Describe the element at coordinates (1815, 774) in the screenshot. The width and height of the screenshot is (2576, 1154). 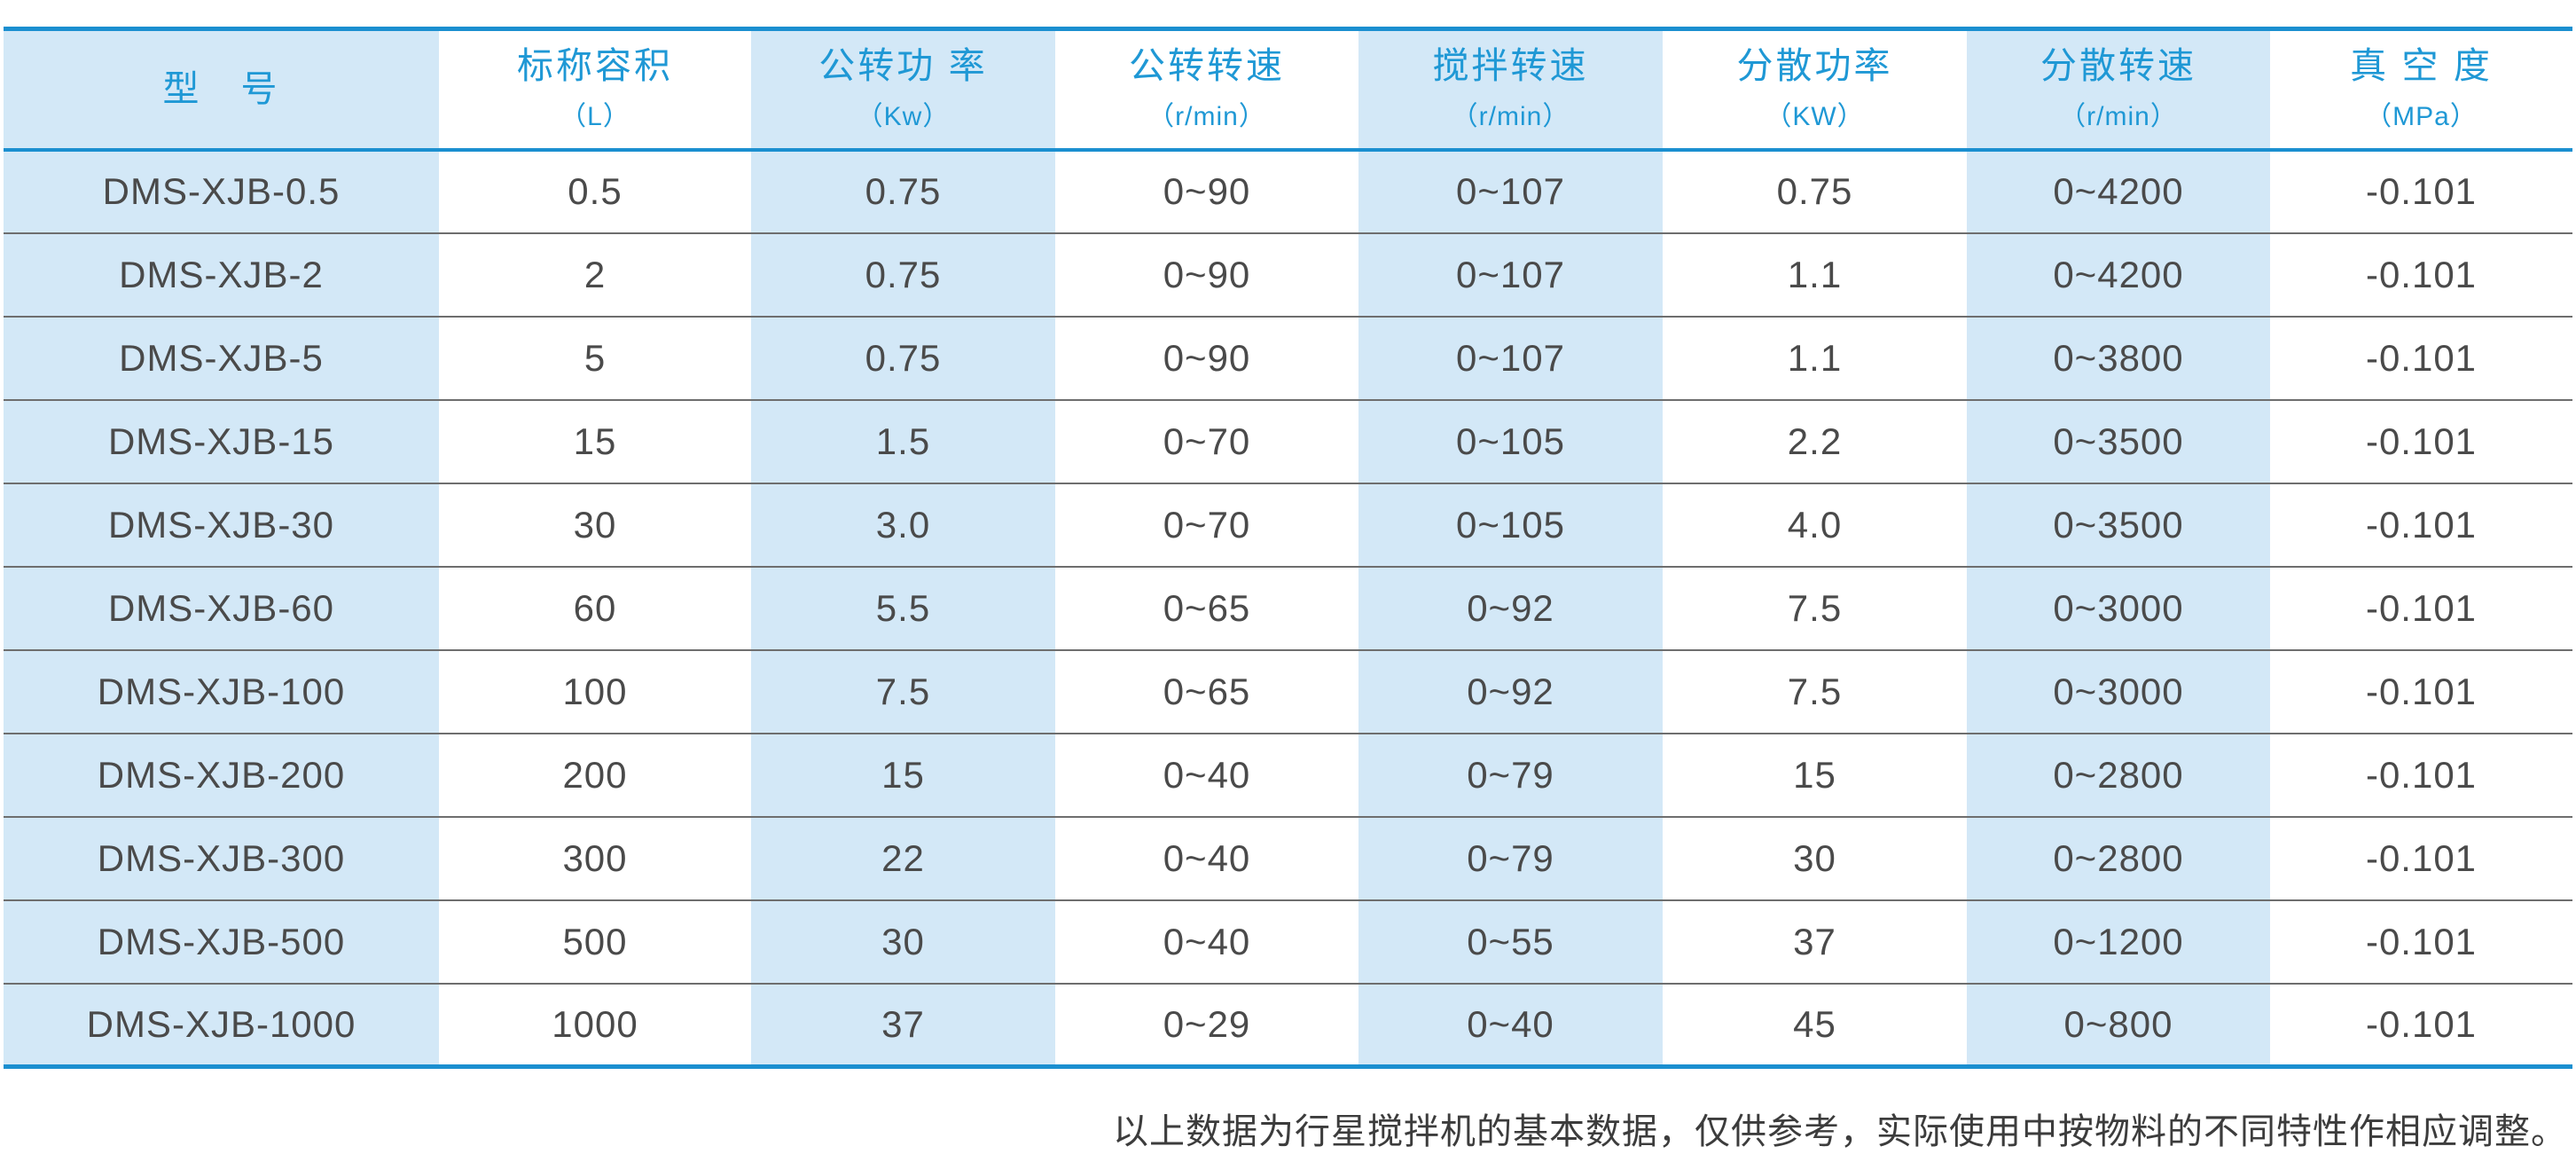
I see `value-cell-dispersion-power: 15` at that location.